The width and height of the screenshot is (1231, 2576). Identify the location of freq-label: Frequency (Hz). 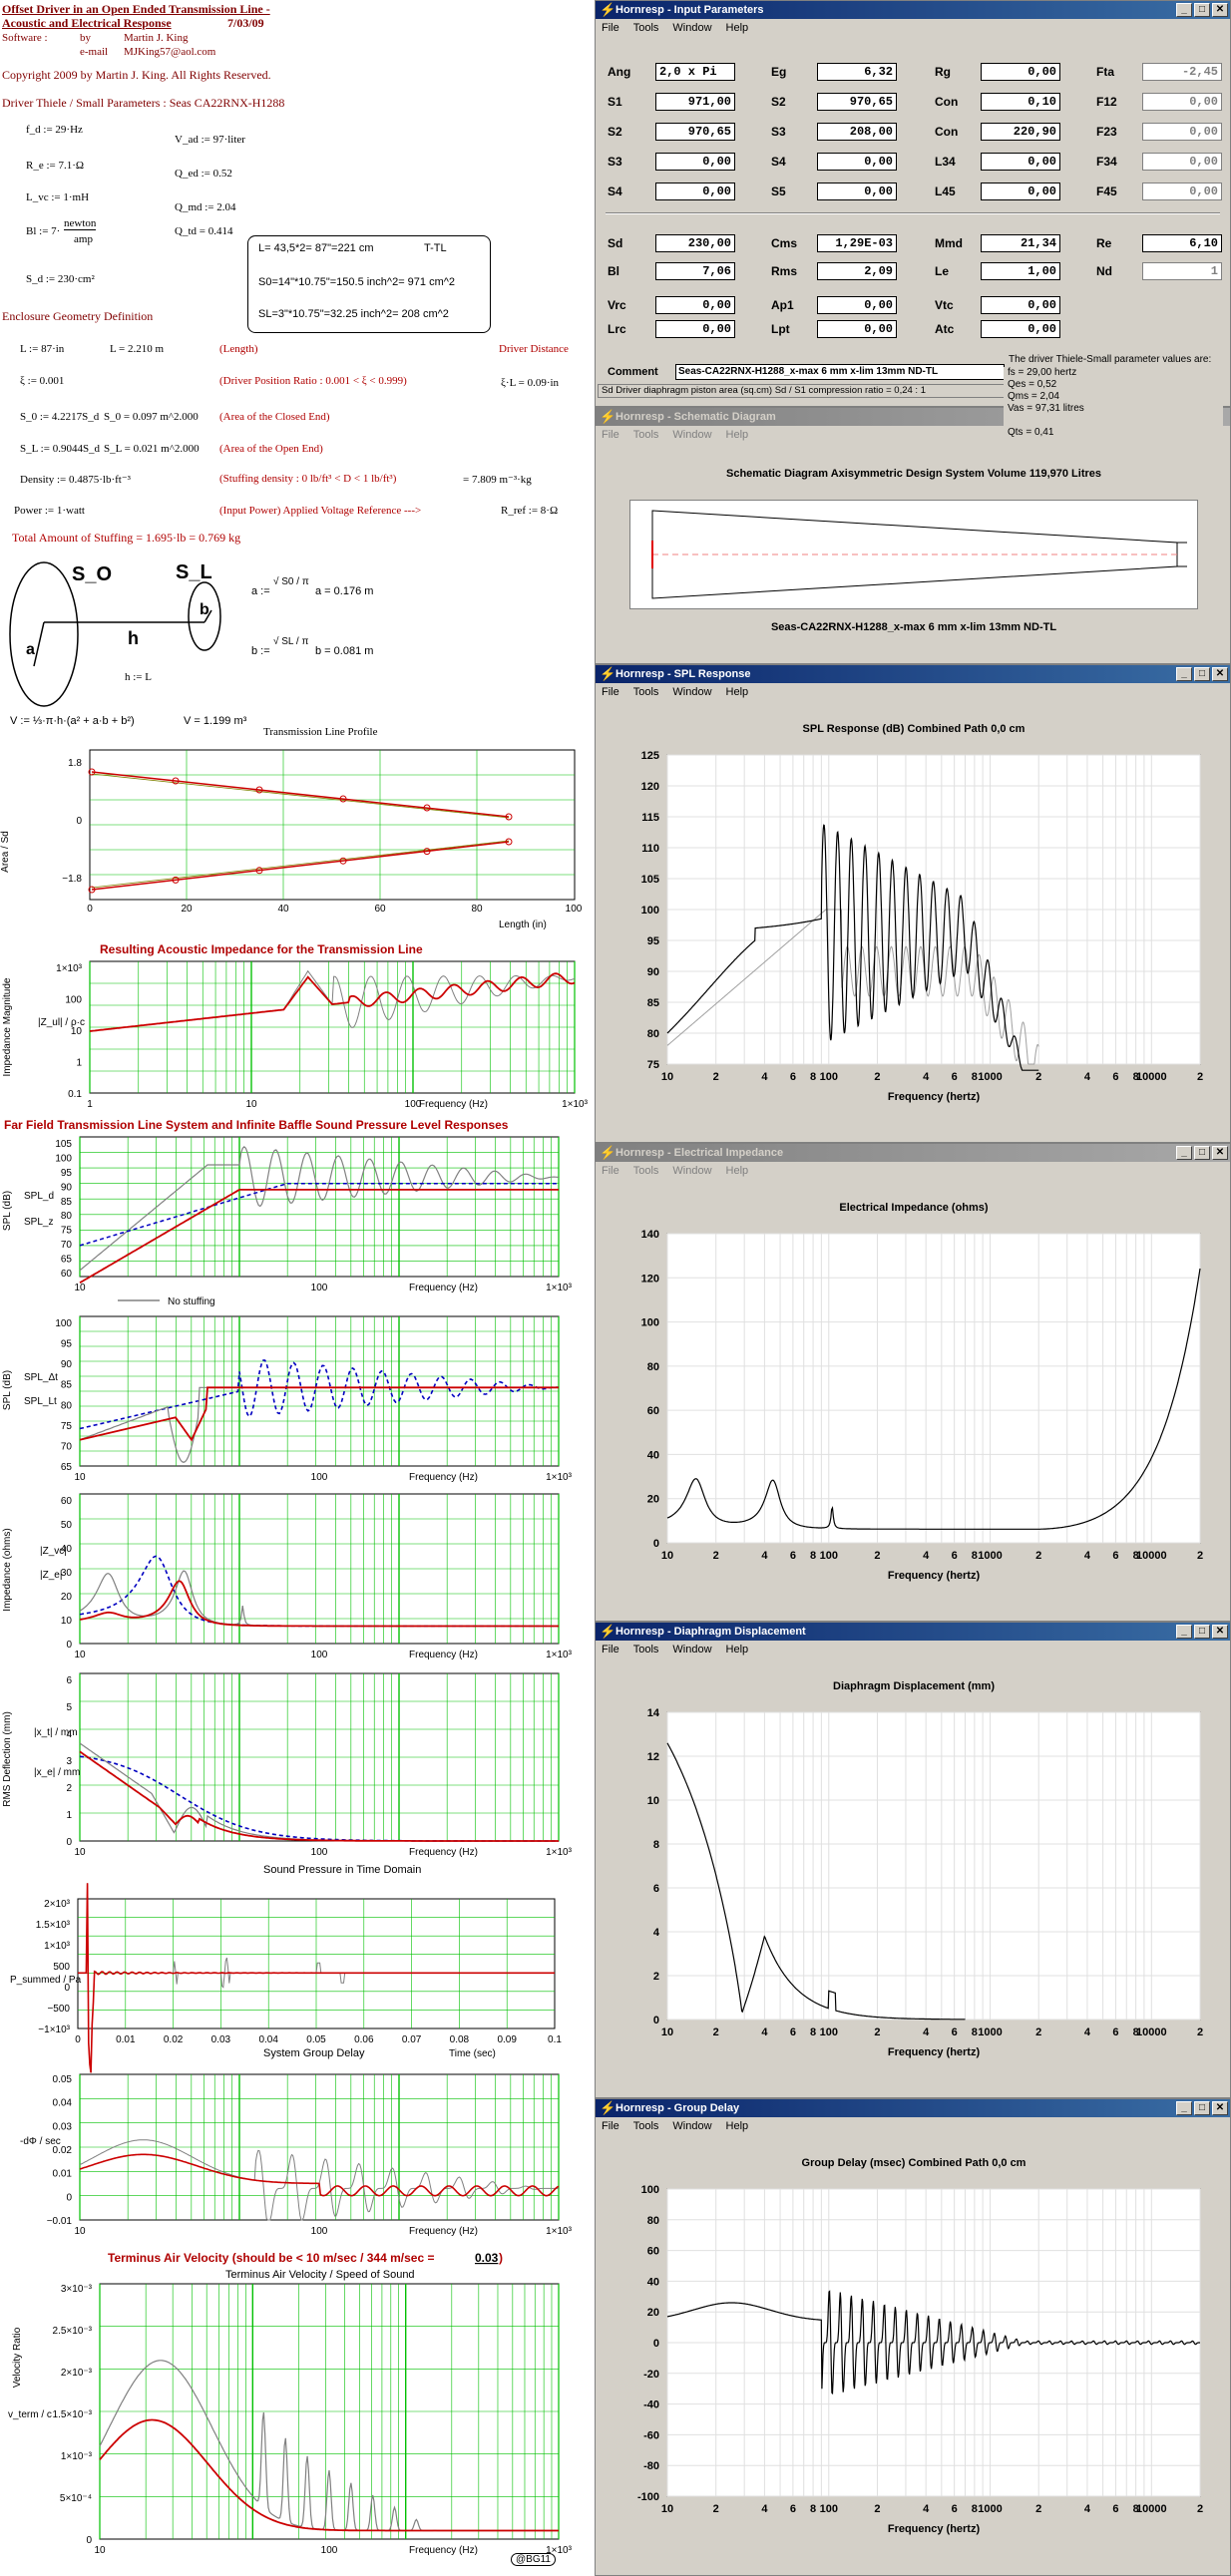
(444, 2551).